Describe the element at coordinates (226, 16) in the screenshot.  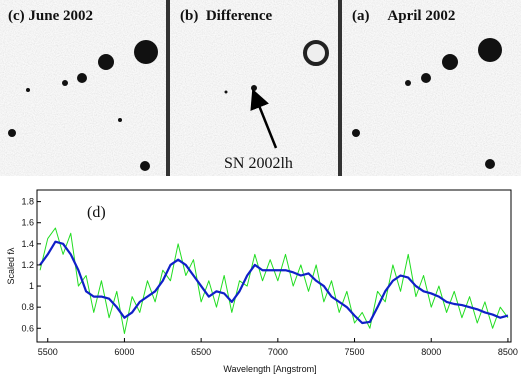
I see `panel-label: (b) Difference` at that location.